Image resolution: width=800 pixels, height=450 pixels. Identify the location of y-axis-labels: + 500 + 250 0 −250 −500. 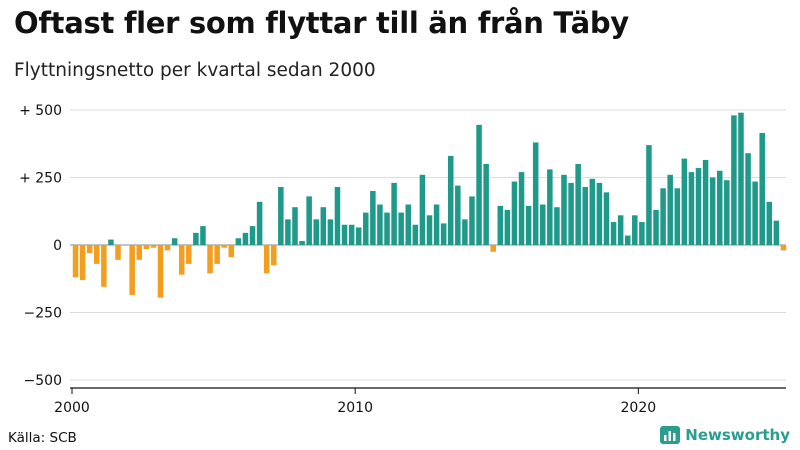
(40, 246).